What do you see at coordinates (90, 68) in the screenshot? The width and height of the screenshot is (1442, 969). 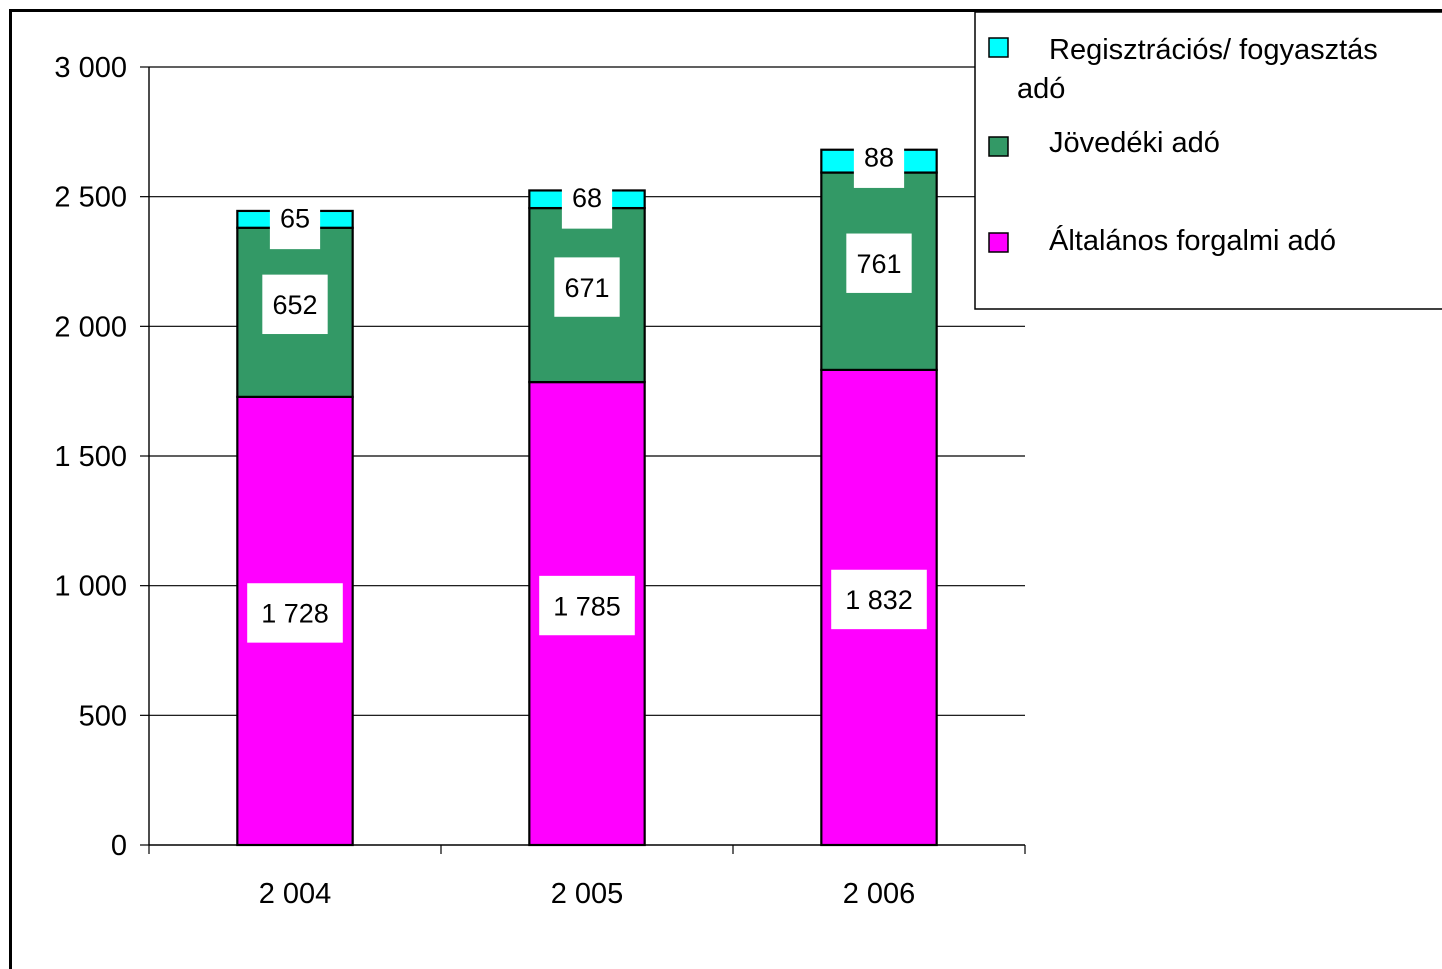 I see `y-tick-label: 3 000` at bounding box center [90, 68].